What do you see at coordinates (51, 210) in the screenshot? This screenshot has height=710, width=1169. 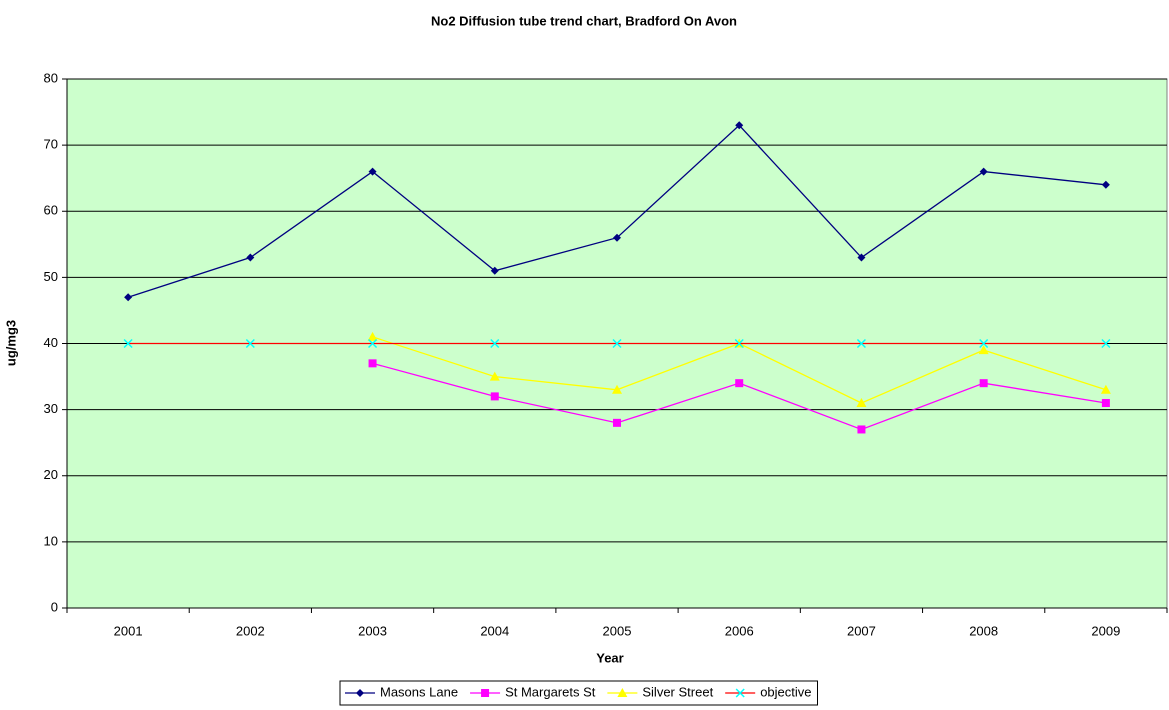 I see `y-tick-label: 60` at bounding box center [51, 210].